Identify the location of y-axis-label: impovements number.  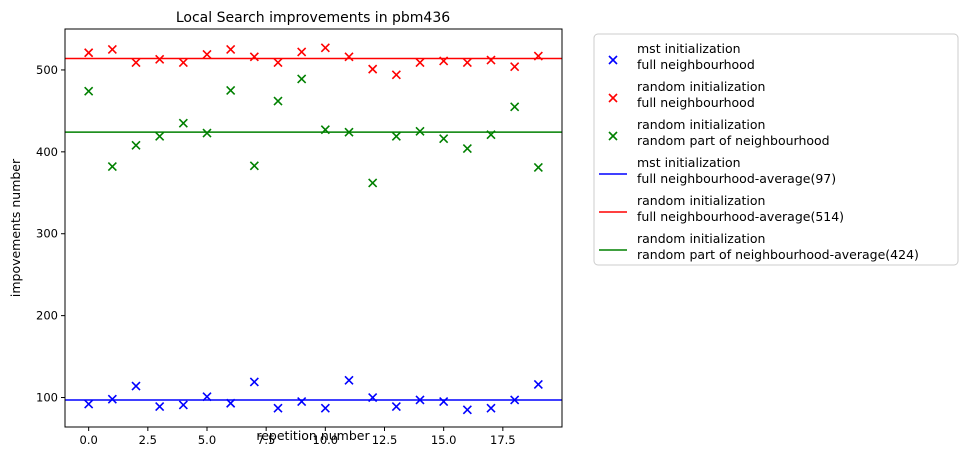
(15, 227).